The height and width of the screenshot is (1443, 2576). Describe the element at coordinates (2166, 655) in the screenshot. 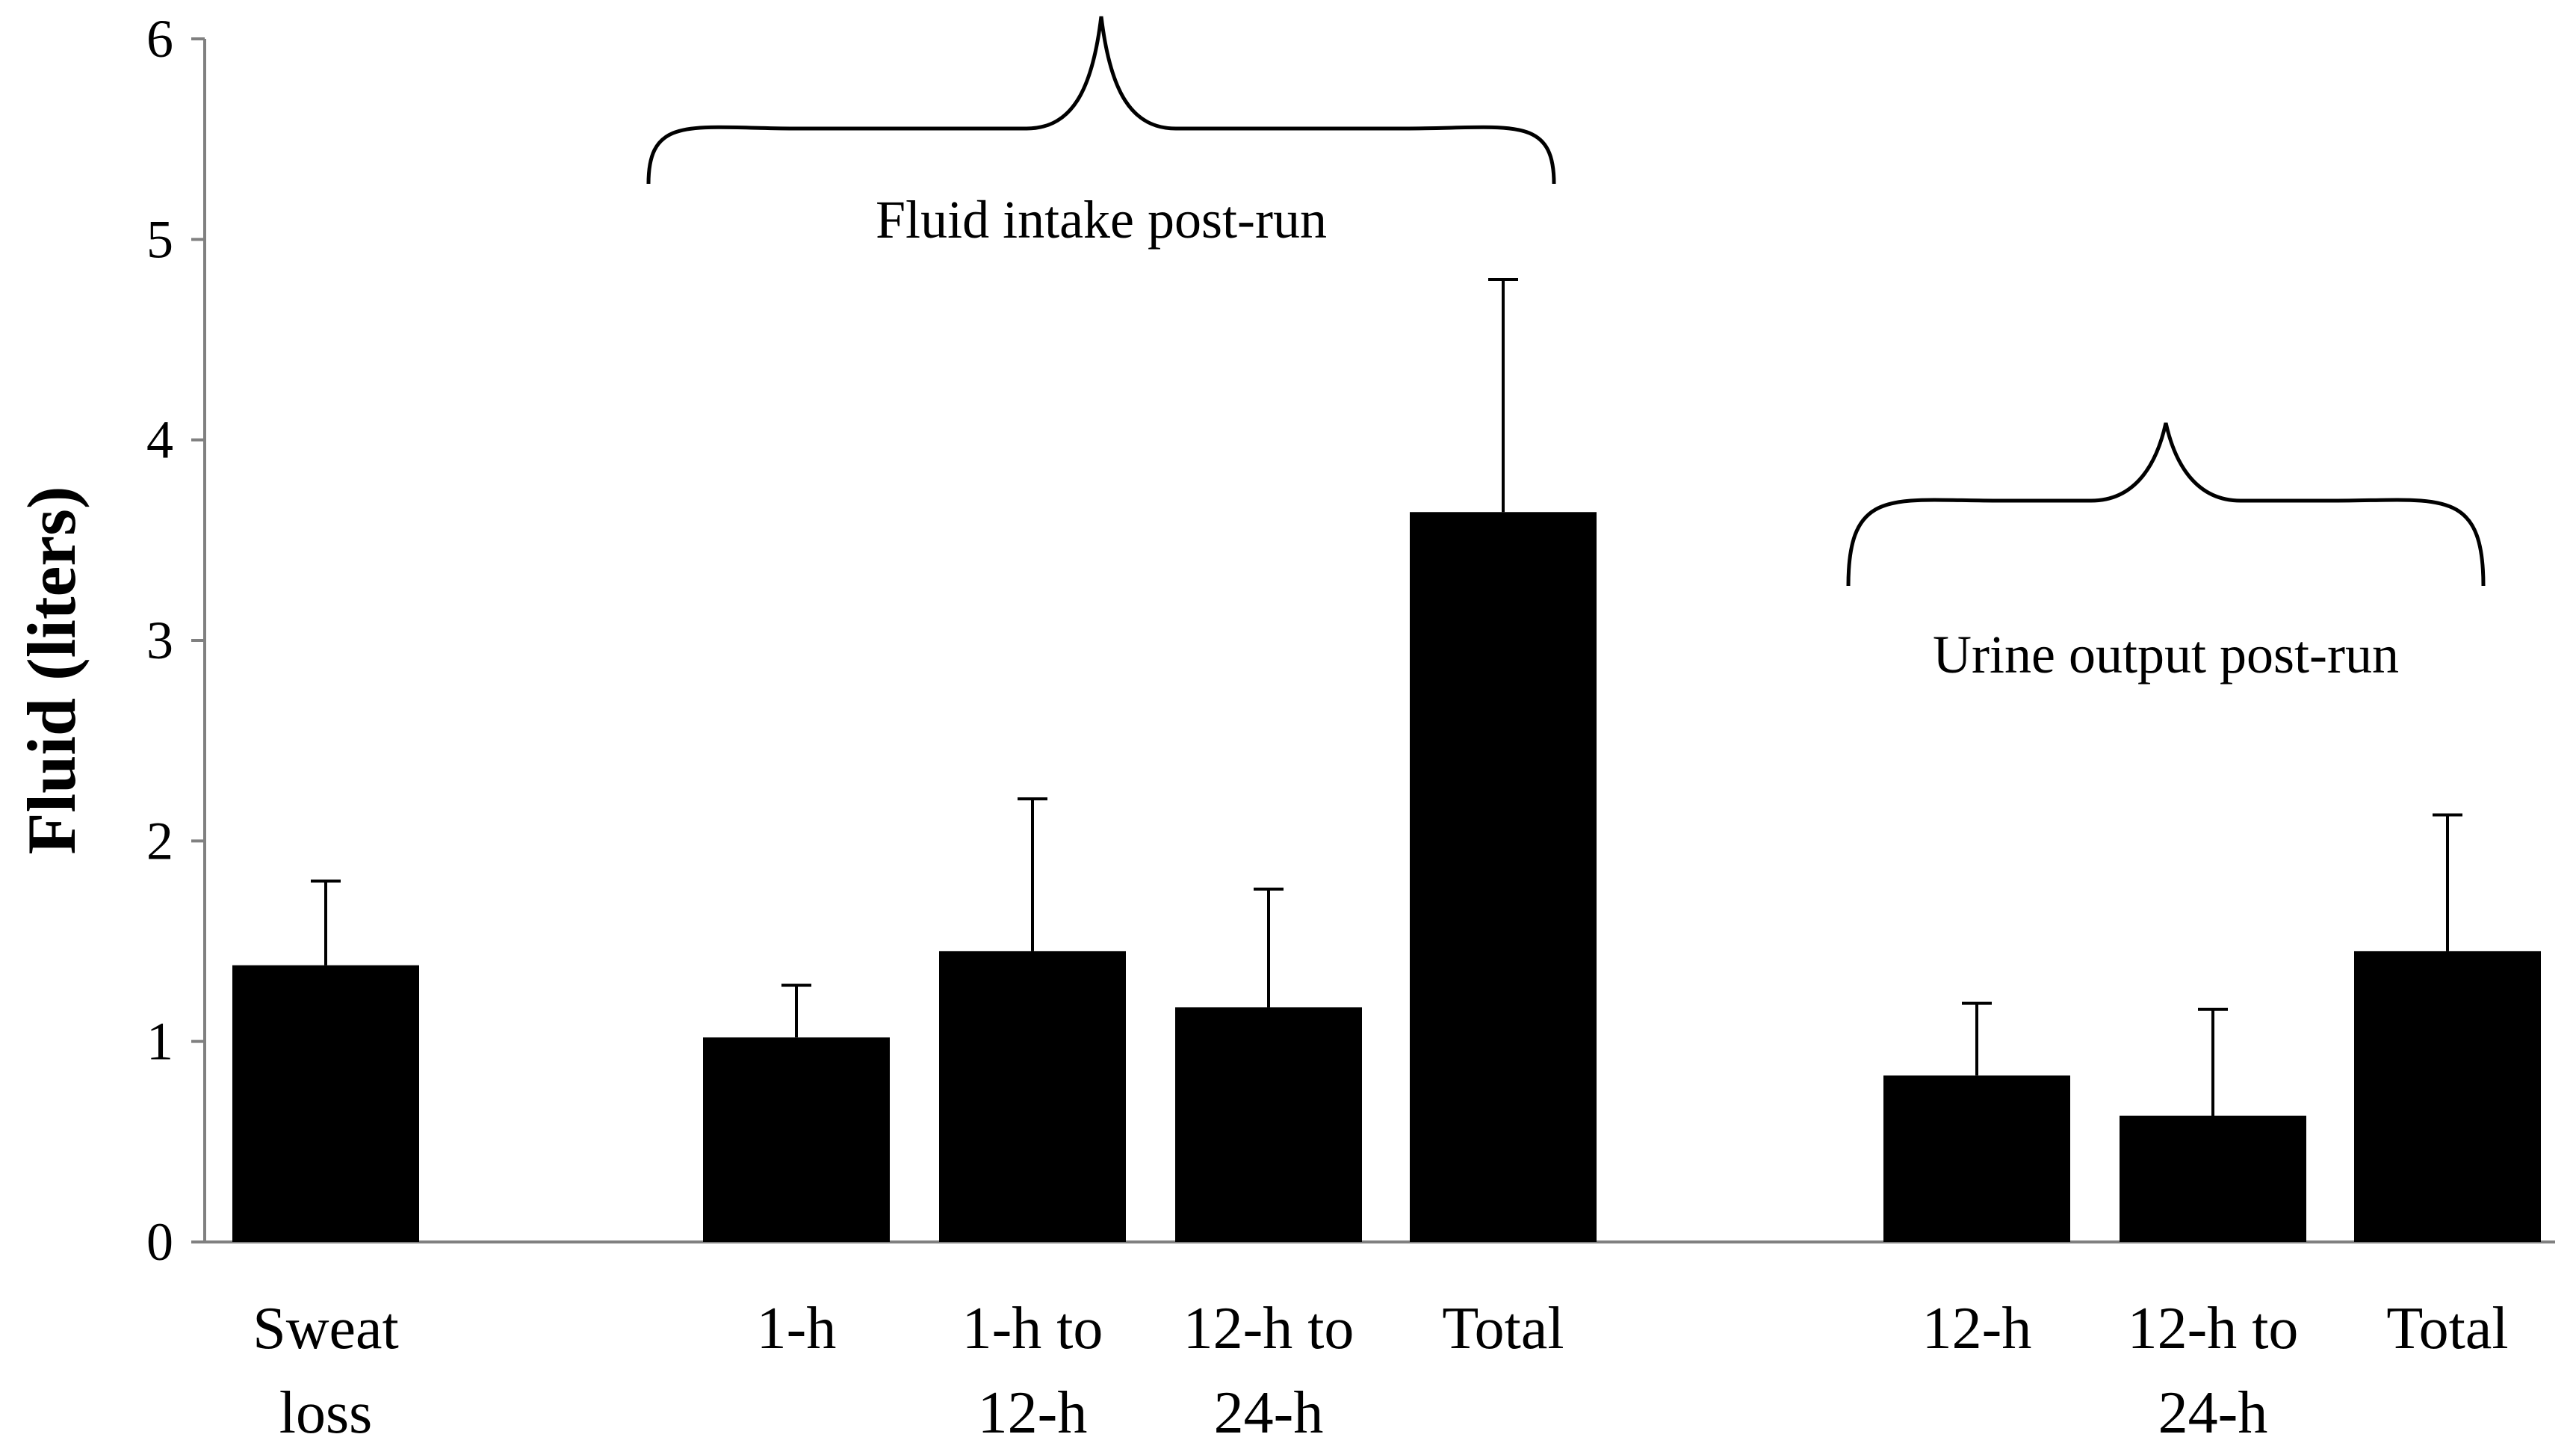

I see `group-label: Urine output post-run` at that location.